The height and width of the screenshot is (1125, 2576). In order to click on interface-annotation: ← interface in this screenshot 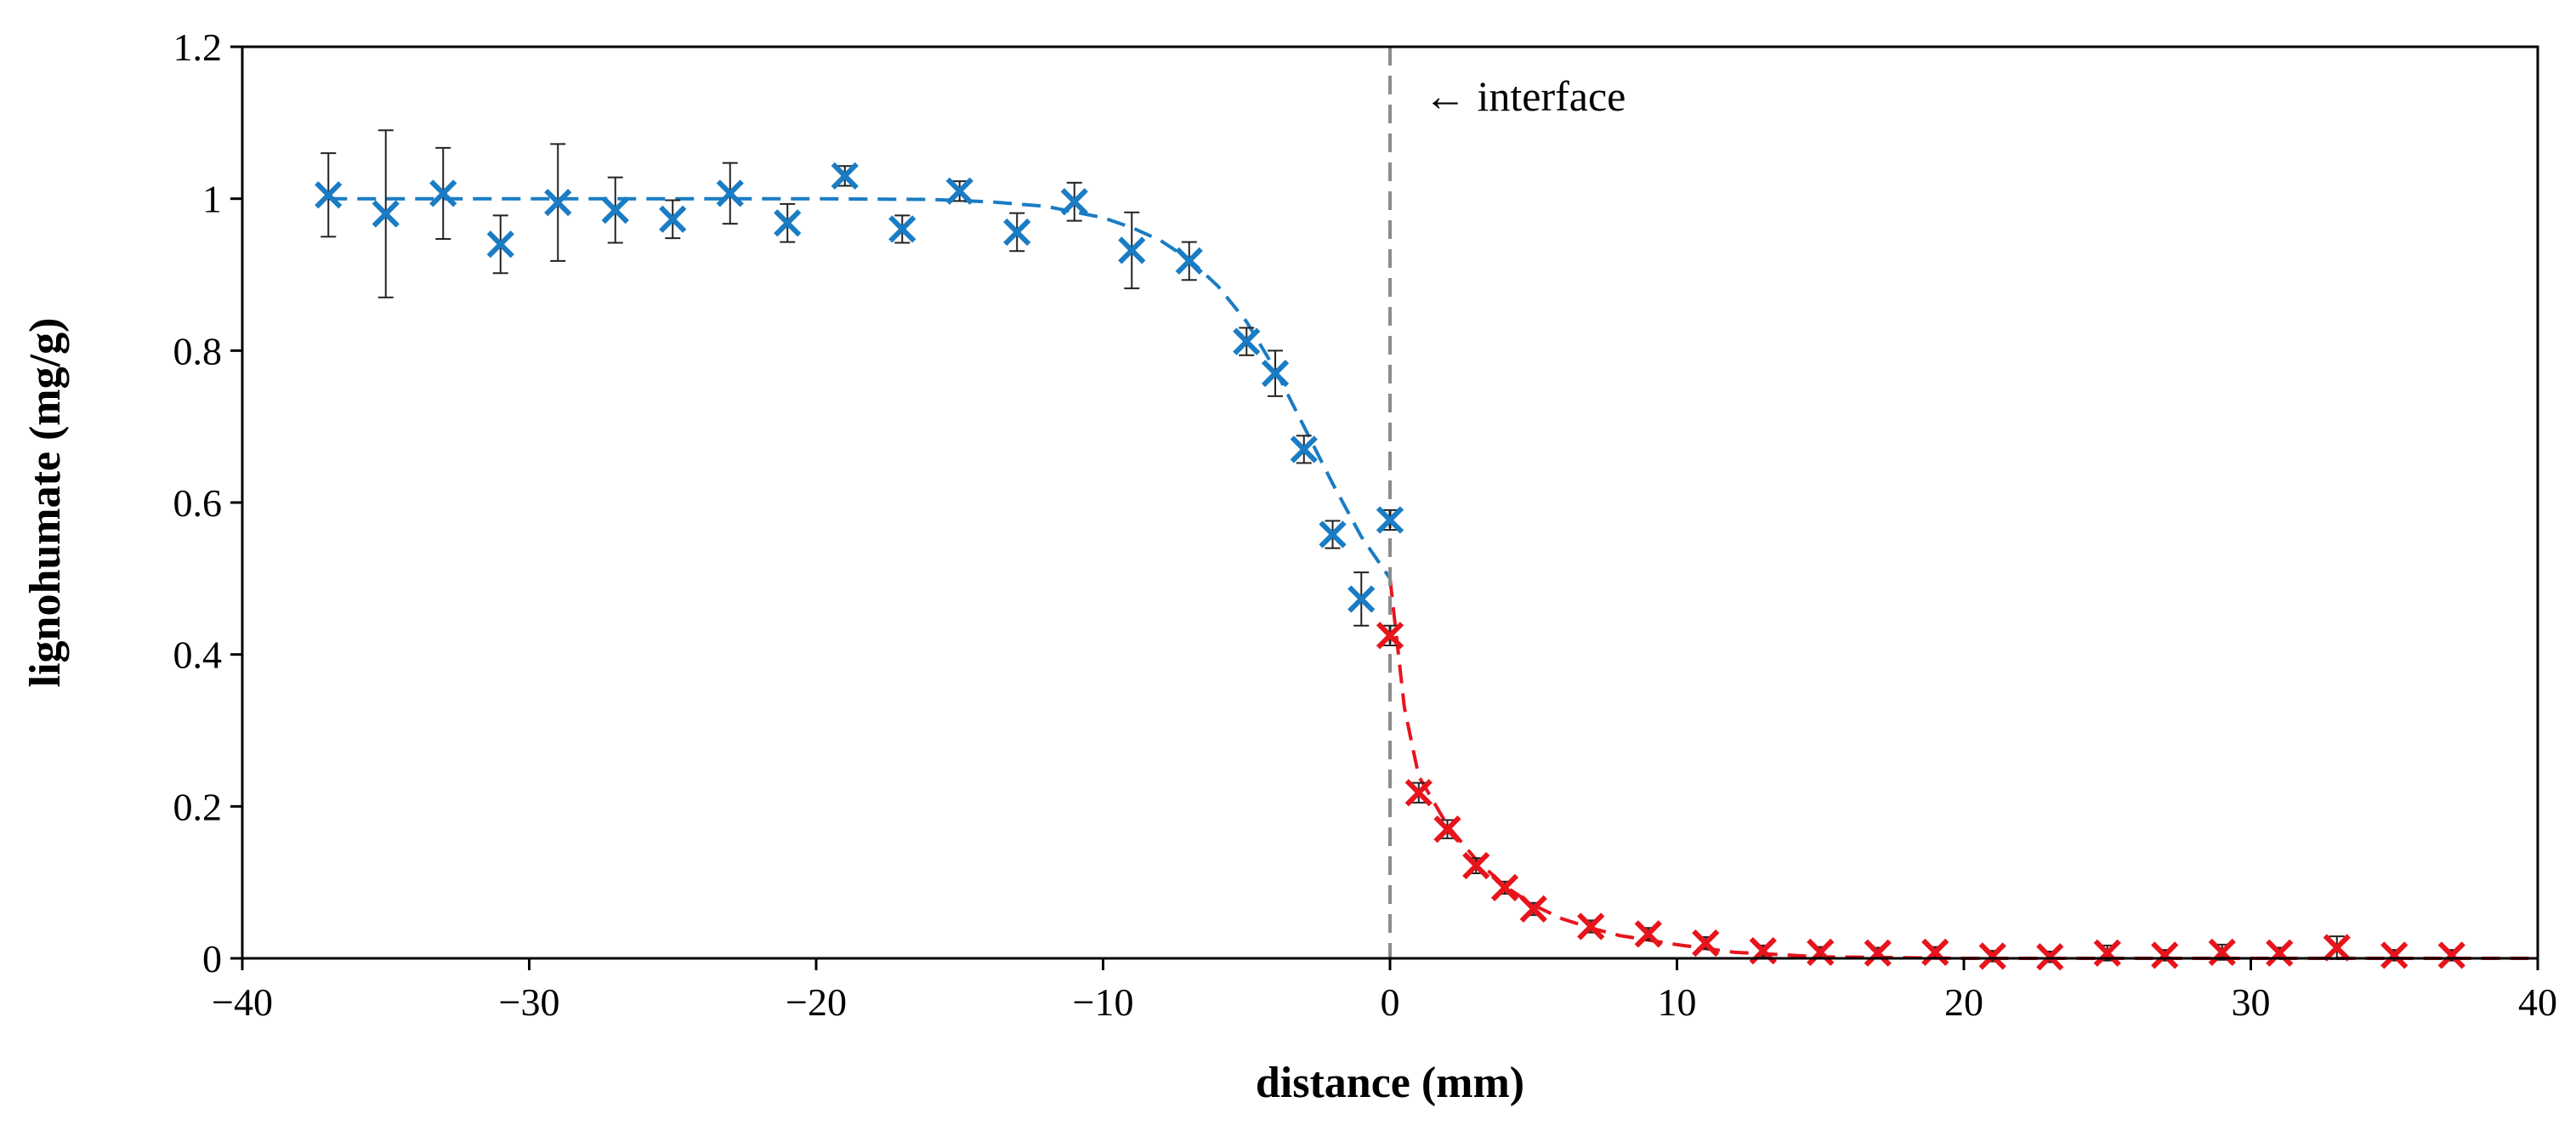, I will do `click(1525, 96)`.